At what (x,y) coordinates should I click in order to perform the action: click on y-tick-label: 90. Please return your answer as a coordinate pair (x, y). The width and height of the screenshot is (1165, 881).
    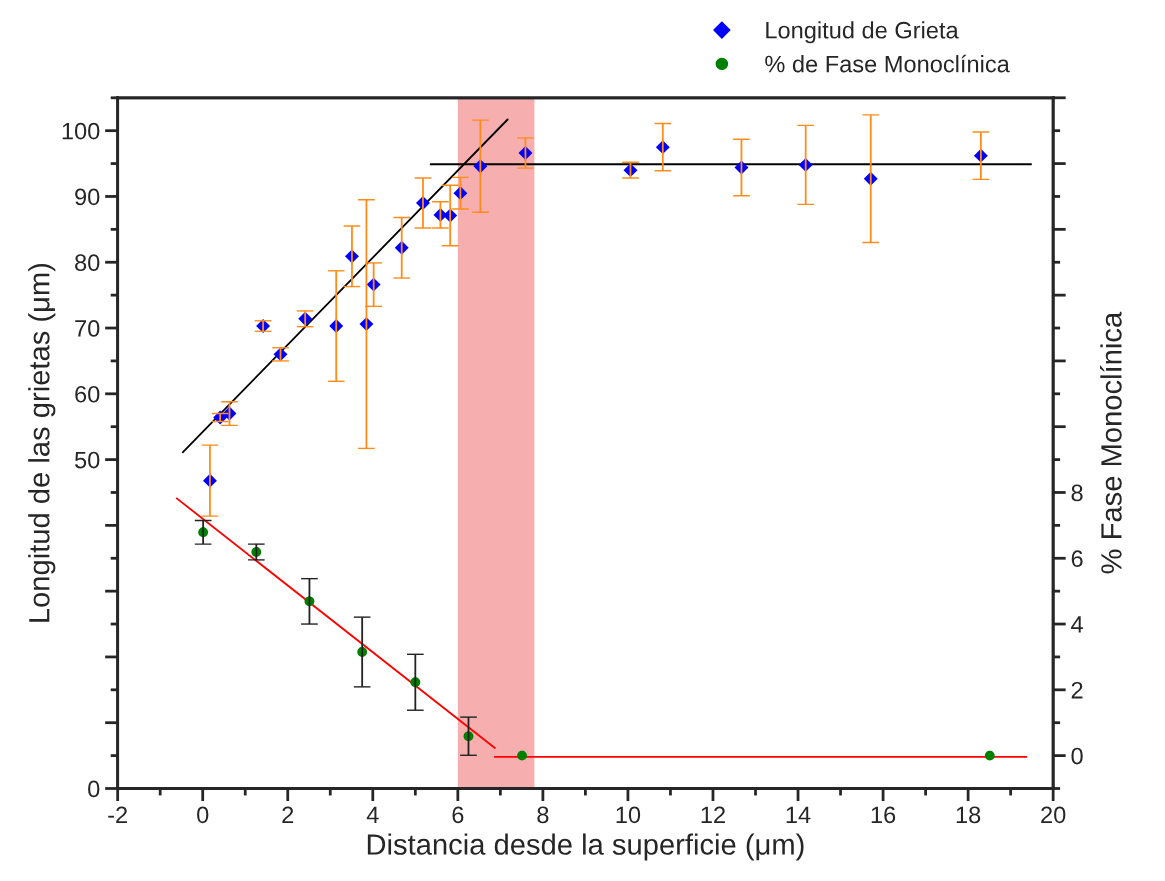
    Looking at the image, I should click on (87, 197).